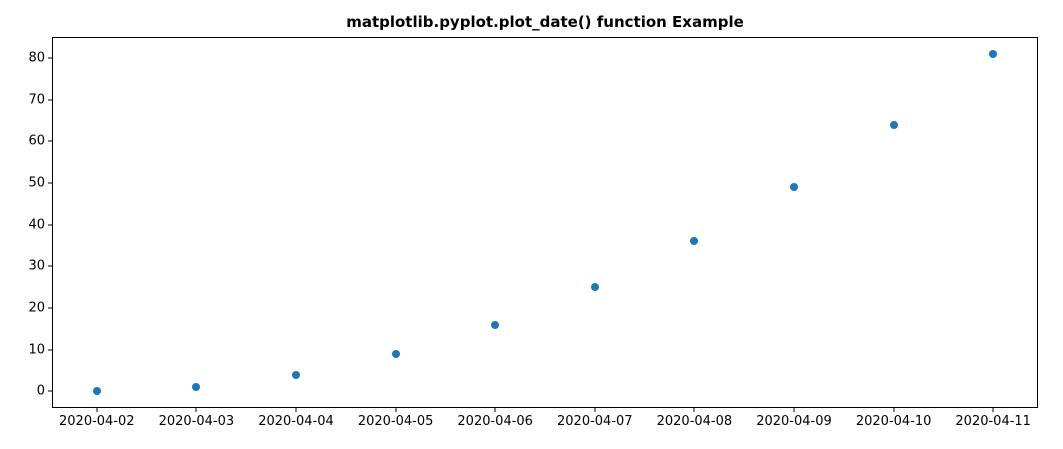 The height and width of the screenshot is (449, 1063). I want to click on x-tick-label: 2020-04-04, so click(296, 421).